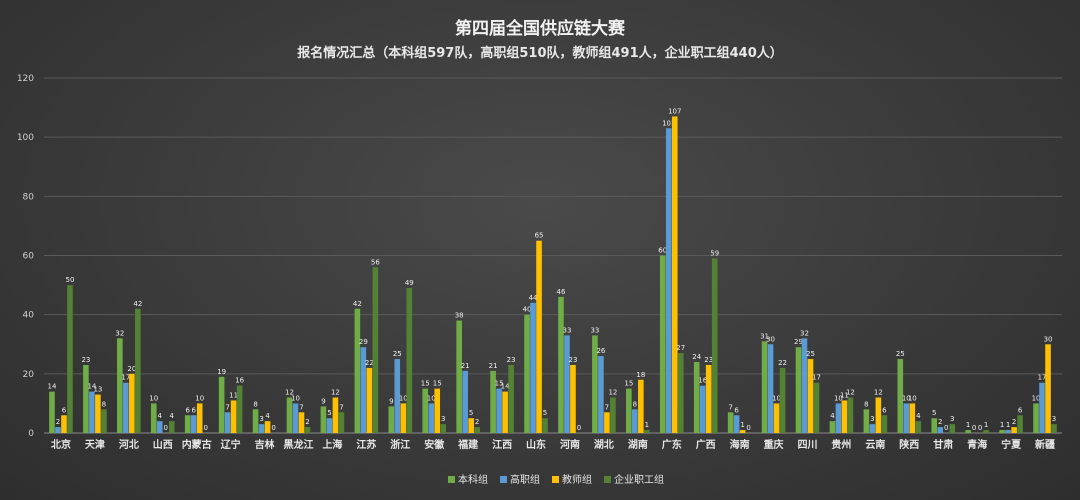 The image size is (1080, 500). Describe the element at coordinates (668, 280) in the screenshot. I see `bar-广东-高职组` at that location.